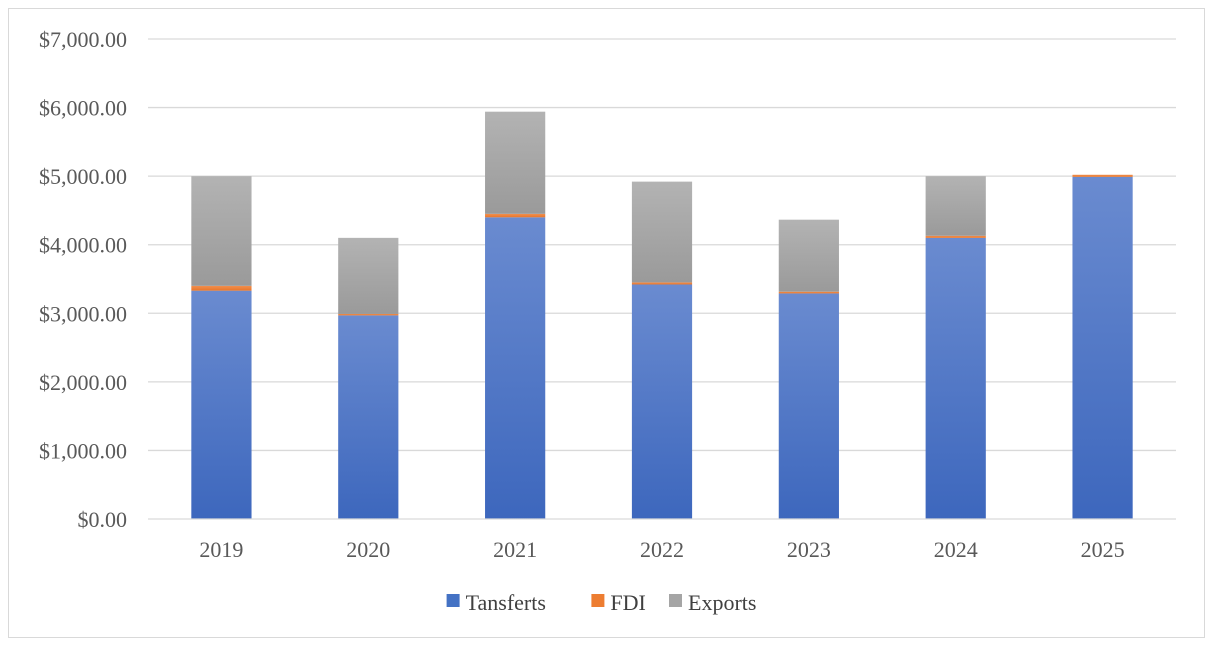  Describe the element at coordinates (368, 275) in the screenshot. I see `bar-exports-2020` at that location.